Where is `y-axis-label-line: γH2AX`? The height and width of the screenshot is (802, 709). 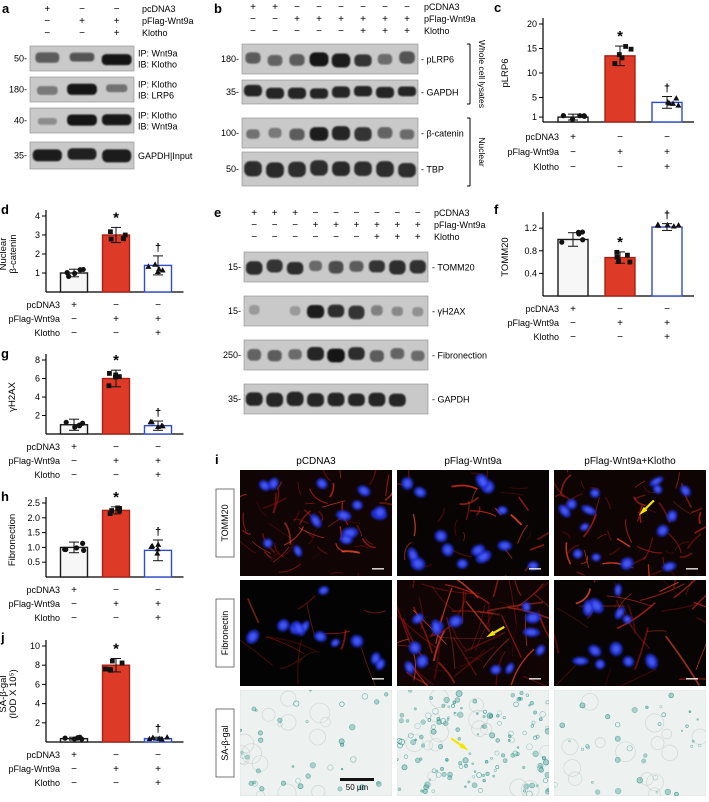
y-axis-label-line: γH2AX is located at coordinates (12, 397).